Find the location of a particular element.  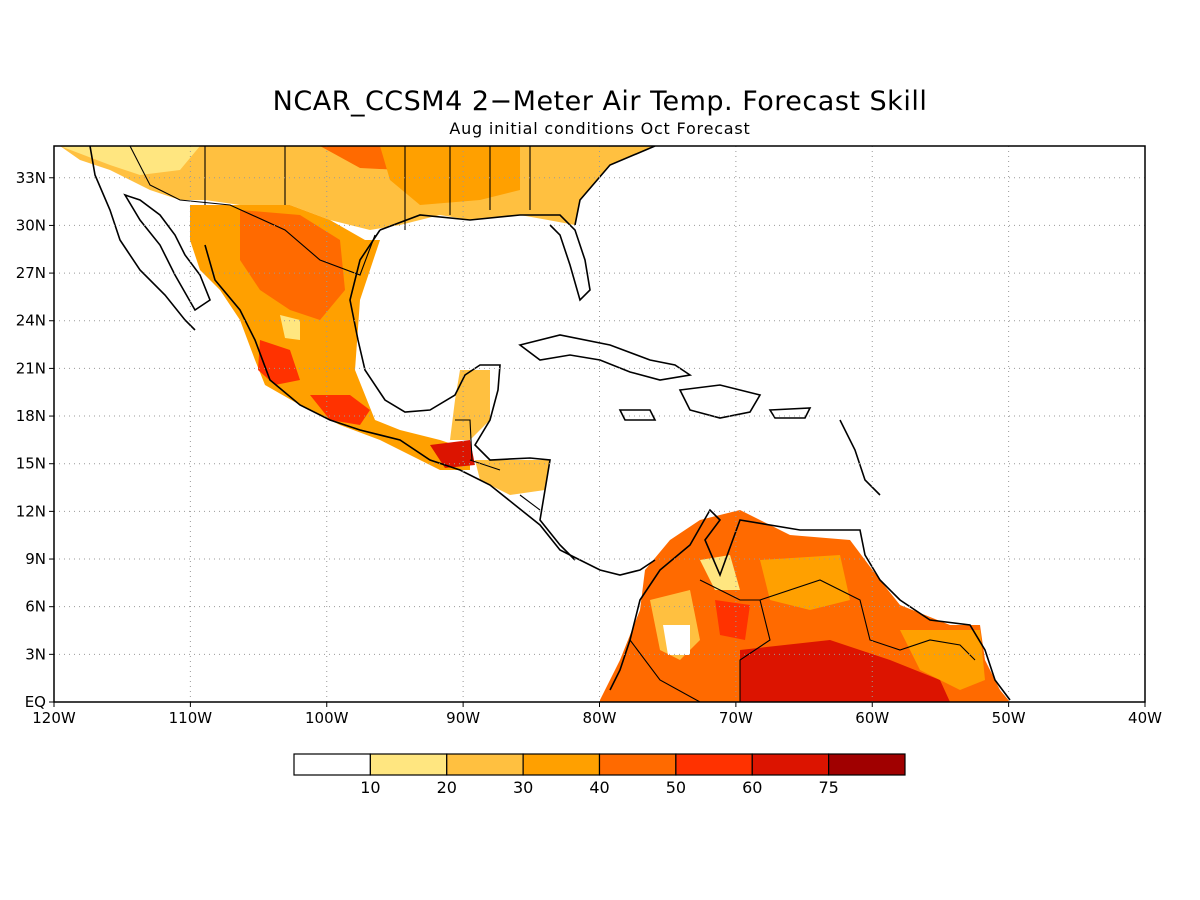

colorbar-label: 75 is located at coordinates (828, 787).